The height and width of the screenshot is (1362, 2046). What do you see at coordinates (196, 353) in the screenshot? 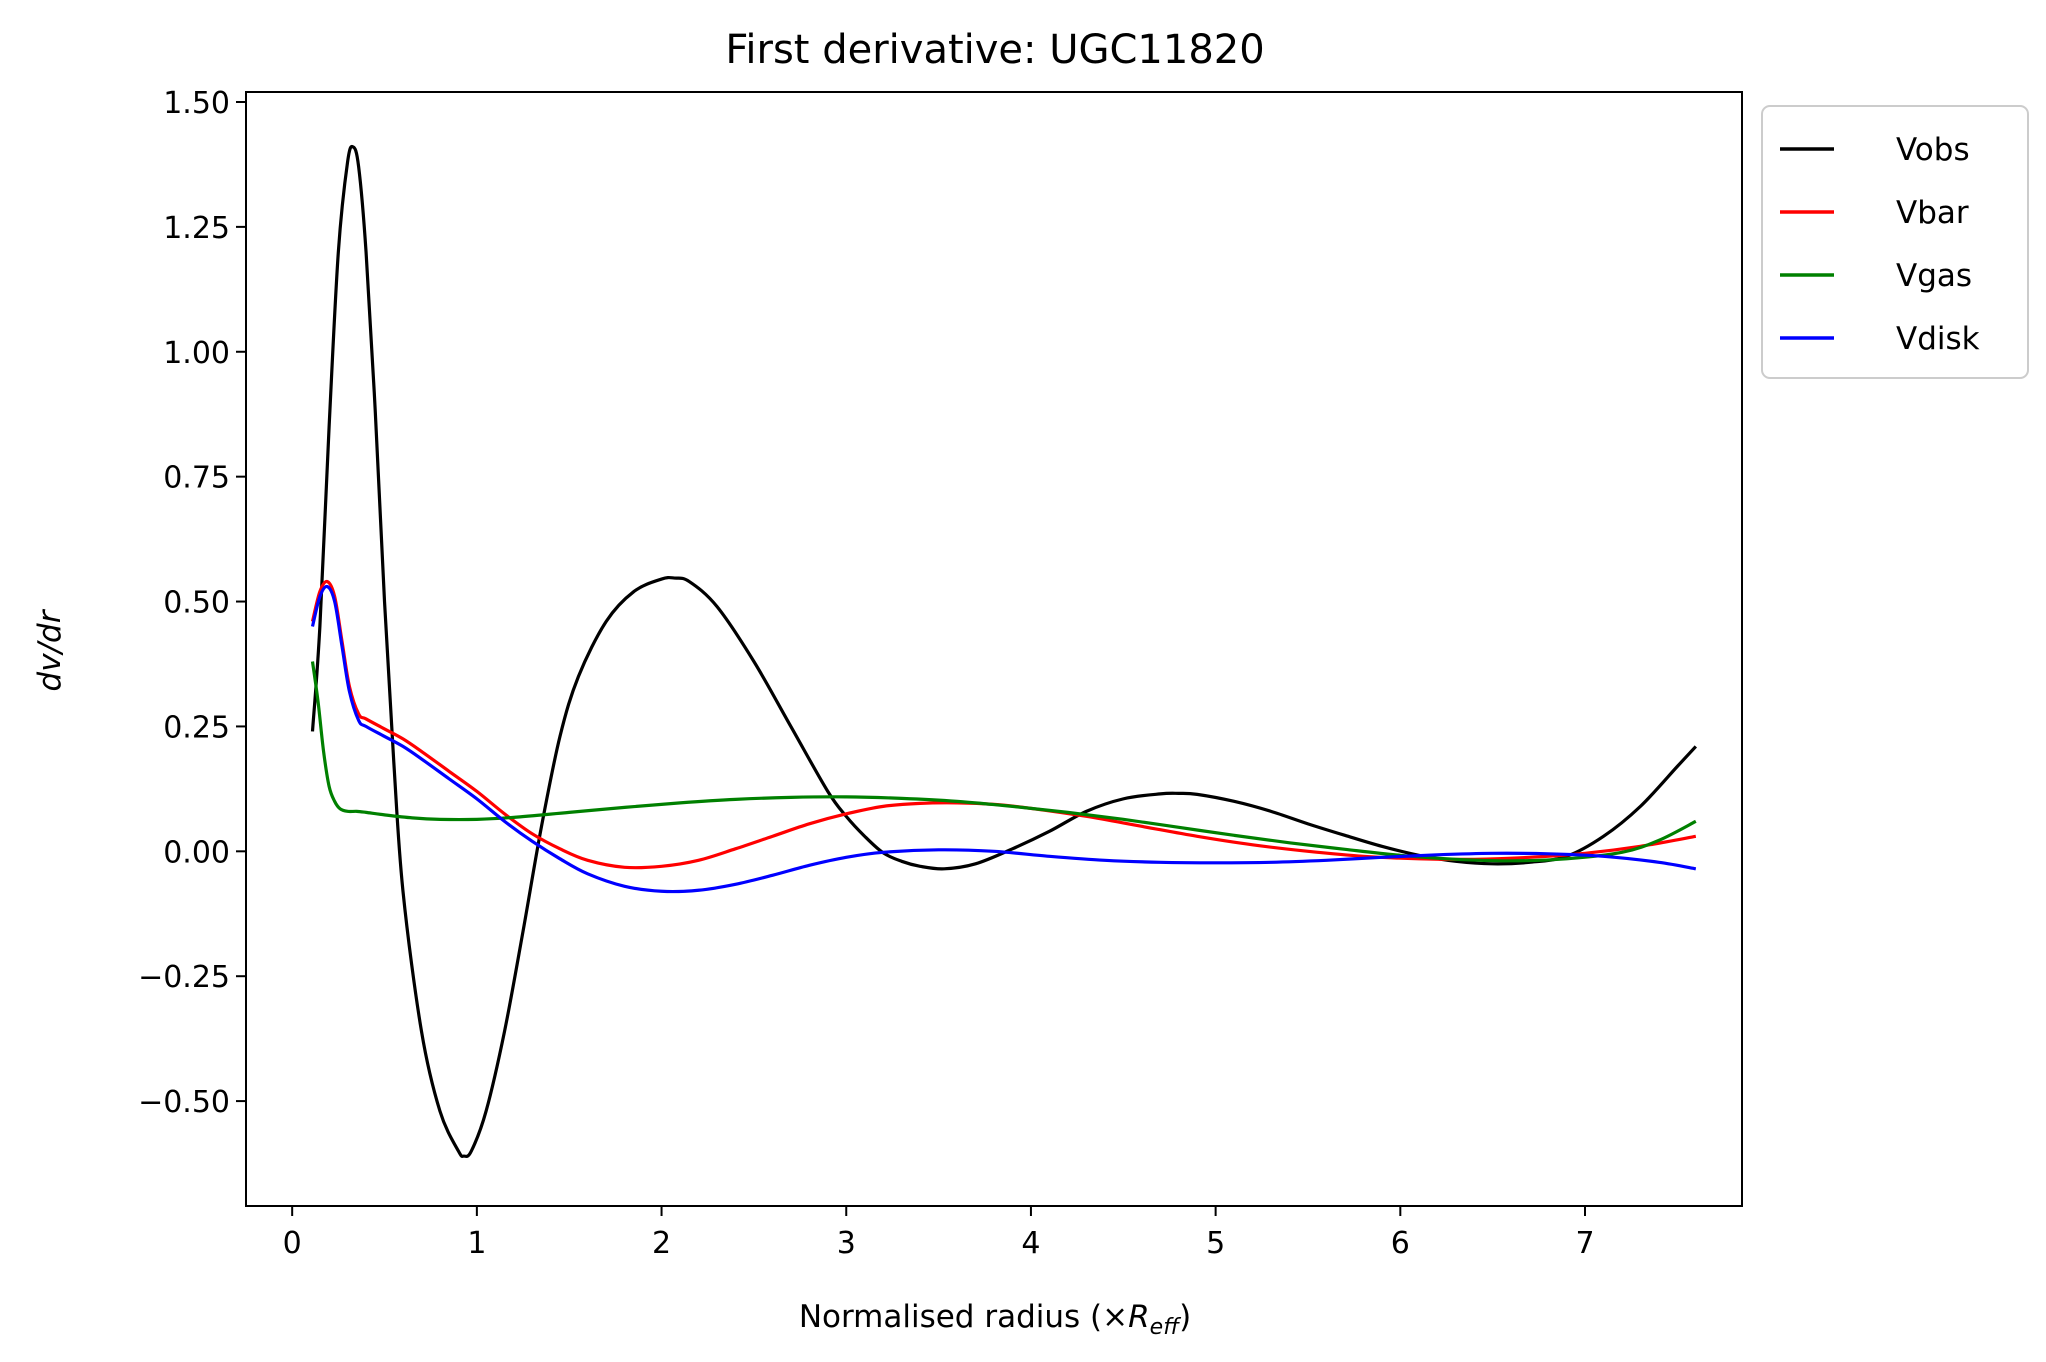
I see `y-tick-label: 1.00` at bounding box center [196, 353].